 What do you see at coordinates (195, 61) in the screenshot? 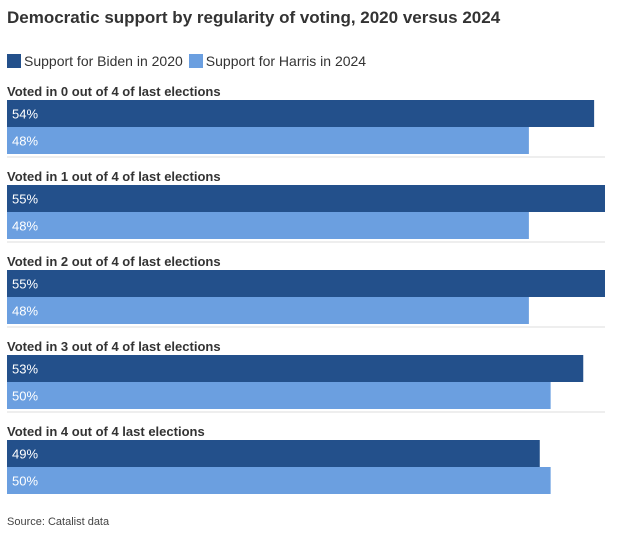
I see `legend-swatch-harris` at bounding box center [195, 61].